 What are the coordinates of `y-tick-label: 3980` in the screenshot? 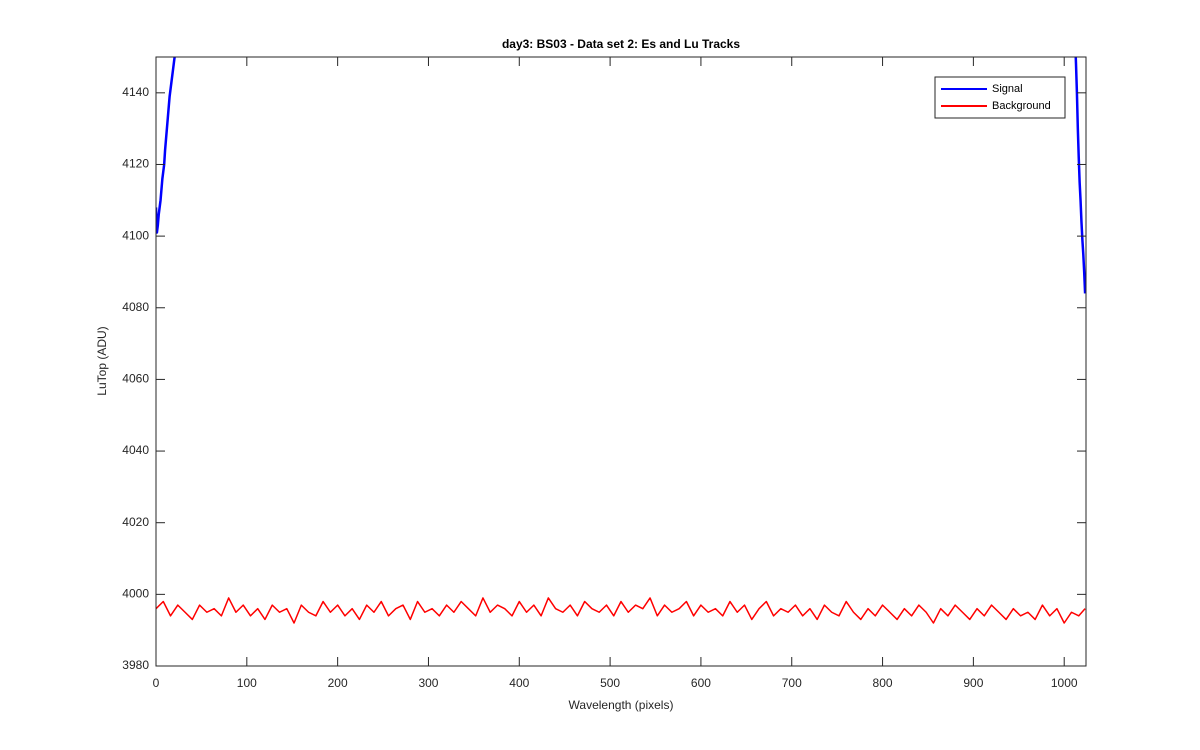 It's located at (135, 665).